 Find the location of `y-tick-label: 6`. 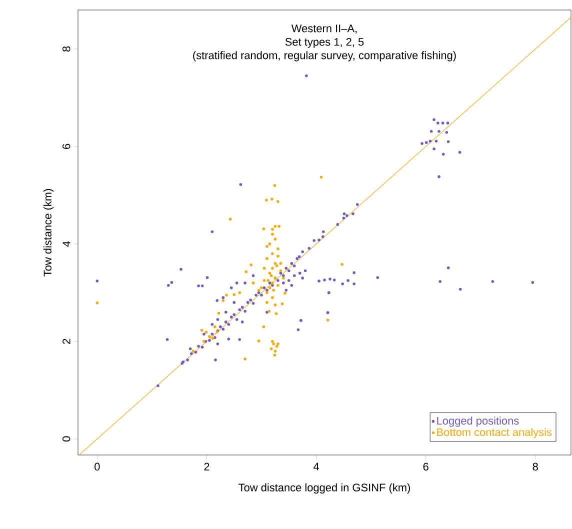

y-tick-label: 6 is located at coordinates (66, 146).